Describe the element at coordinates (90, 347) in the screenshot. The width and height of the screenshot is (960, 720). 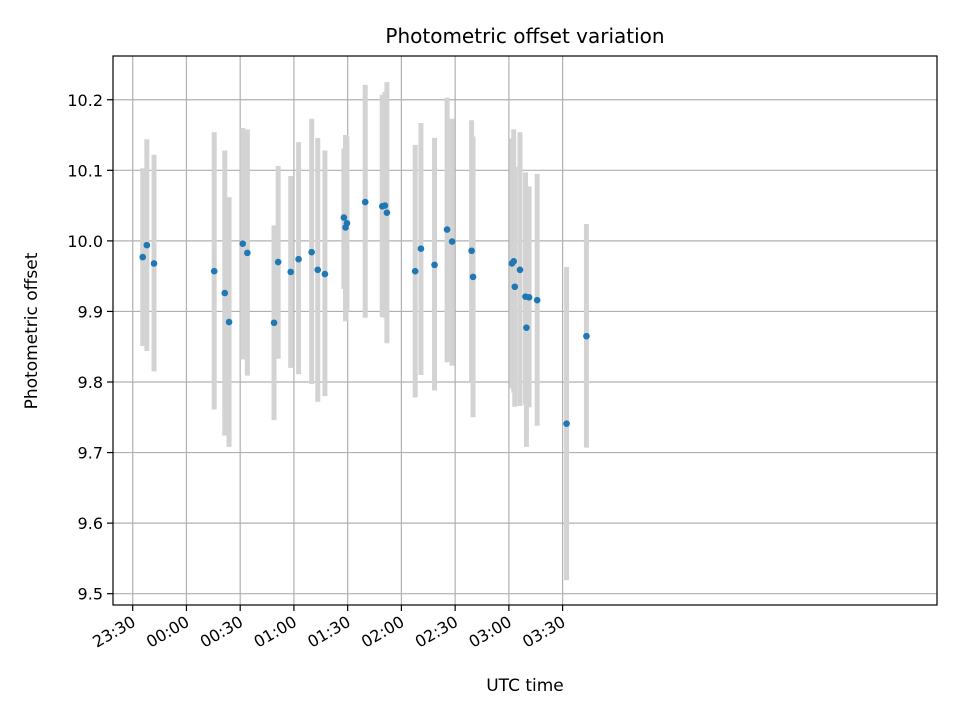
I see `y-axis-ticks: 9.5 9.6 9.7 9.8 9.9 10.0 10.1 10.2` at that location.